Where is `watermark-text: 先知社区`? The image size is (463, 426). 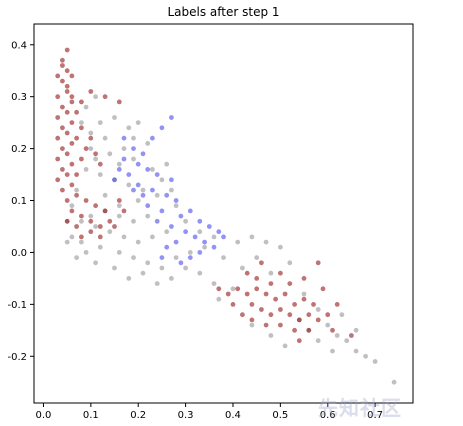
watermark-text: 先知社区 is located at coordinates (360, 408).